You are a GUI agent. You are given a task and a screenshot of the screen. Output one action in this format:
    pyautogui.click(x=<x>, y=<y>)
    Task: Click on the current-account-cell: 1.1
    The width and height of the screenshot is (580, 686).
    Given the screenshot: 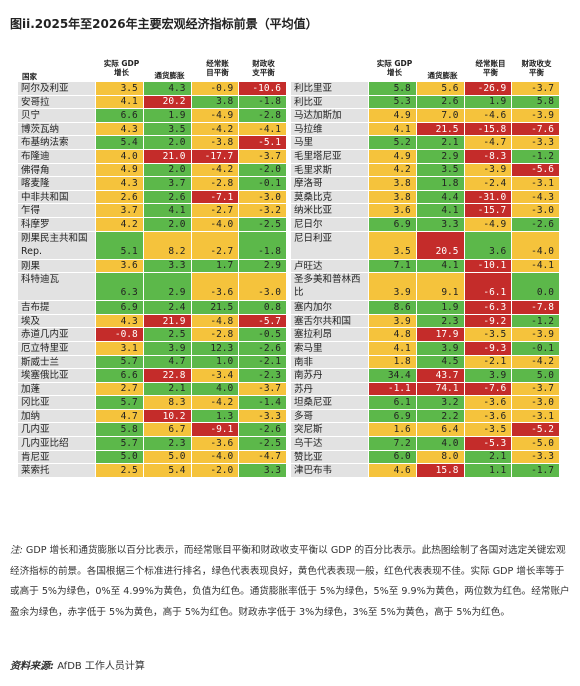 What is the action you would take?
    pyautogui.click(x=487, y=470)
    